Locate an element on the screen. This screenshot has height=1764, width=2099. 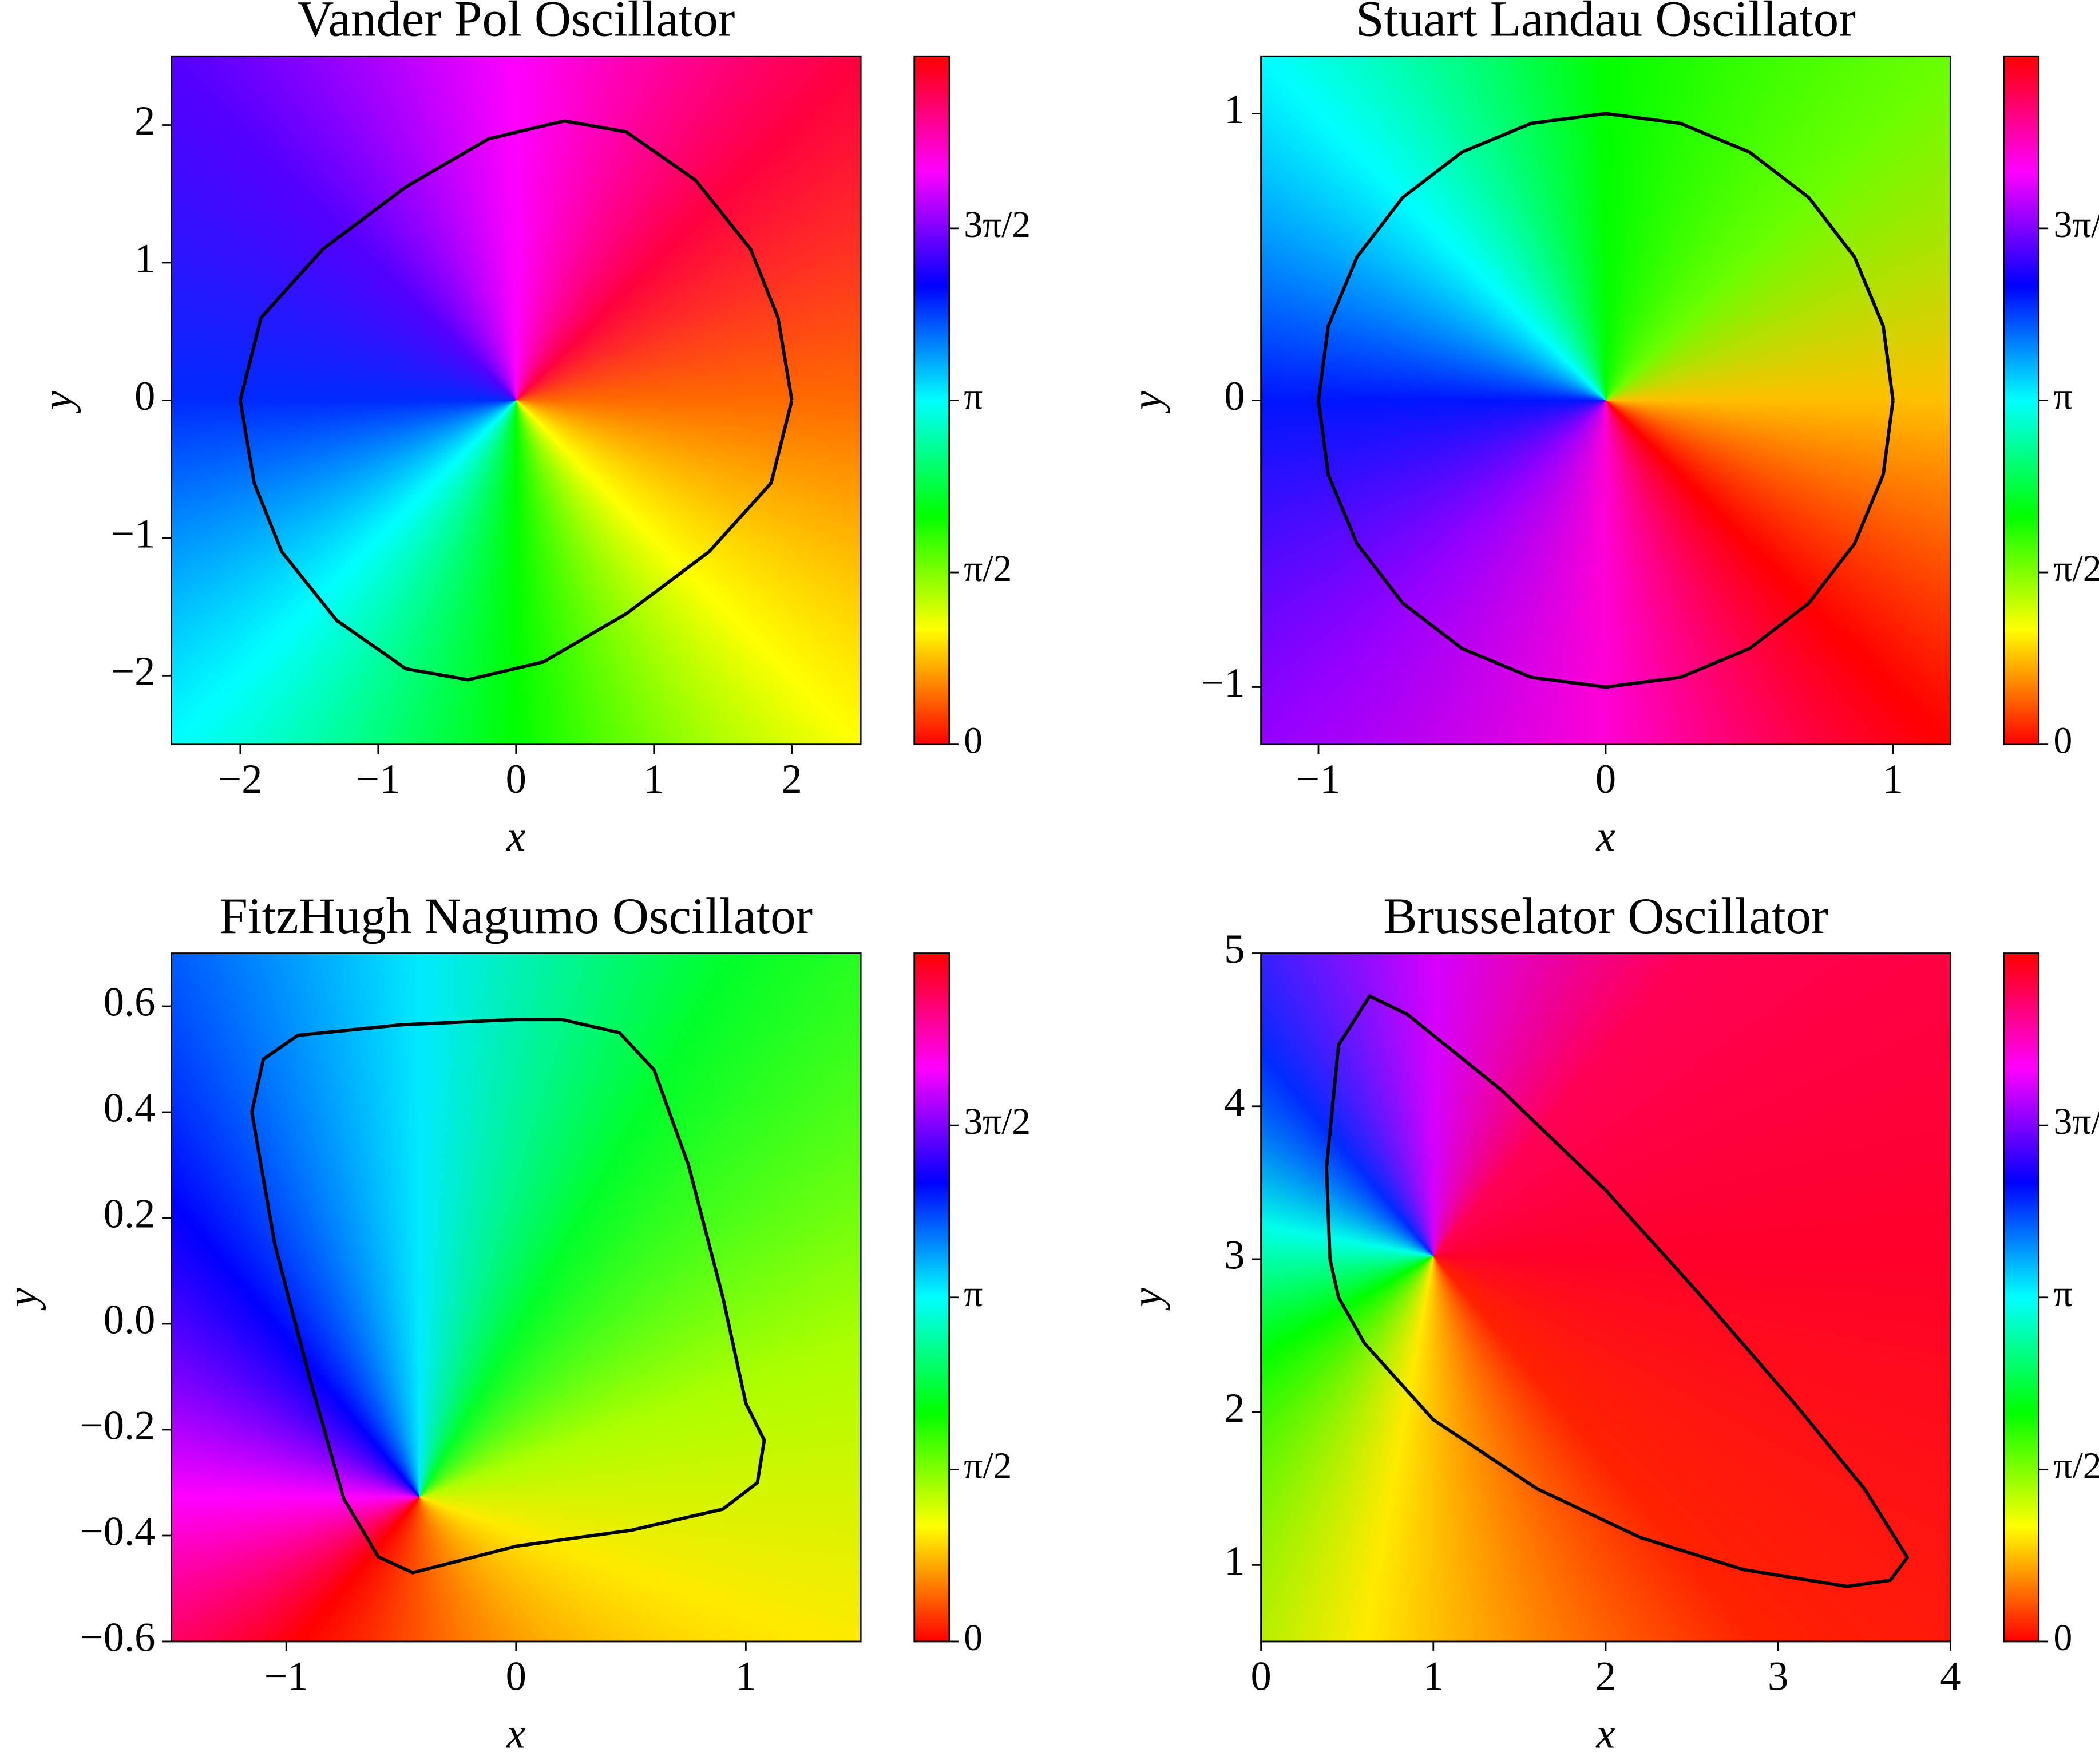
y-tick-label: 3 is located at coordinates (1234, 1255).